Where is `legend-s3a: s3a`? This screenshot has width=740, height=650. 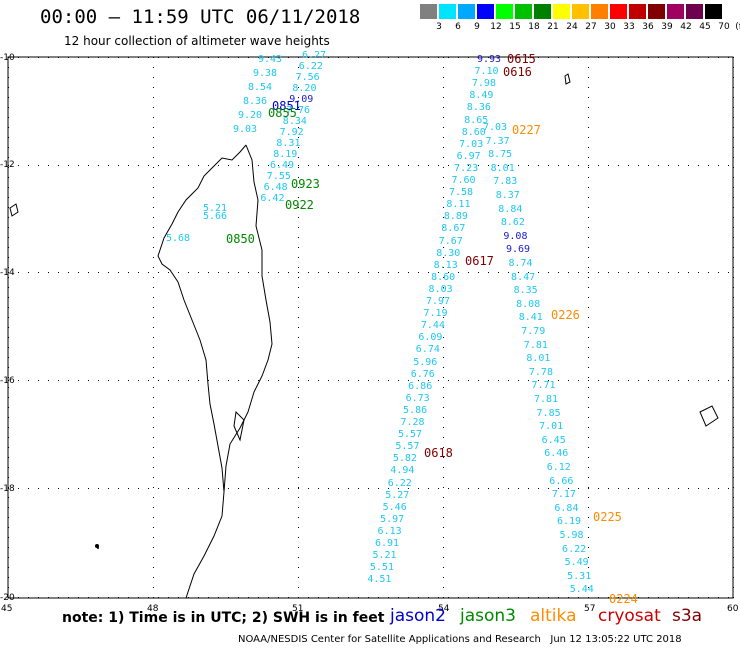
legend-s3a: s3a is located at coordinates (687, 616).